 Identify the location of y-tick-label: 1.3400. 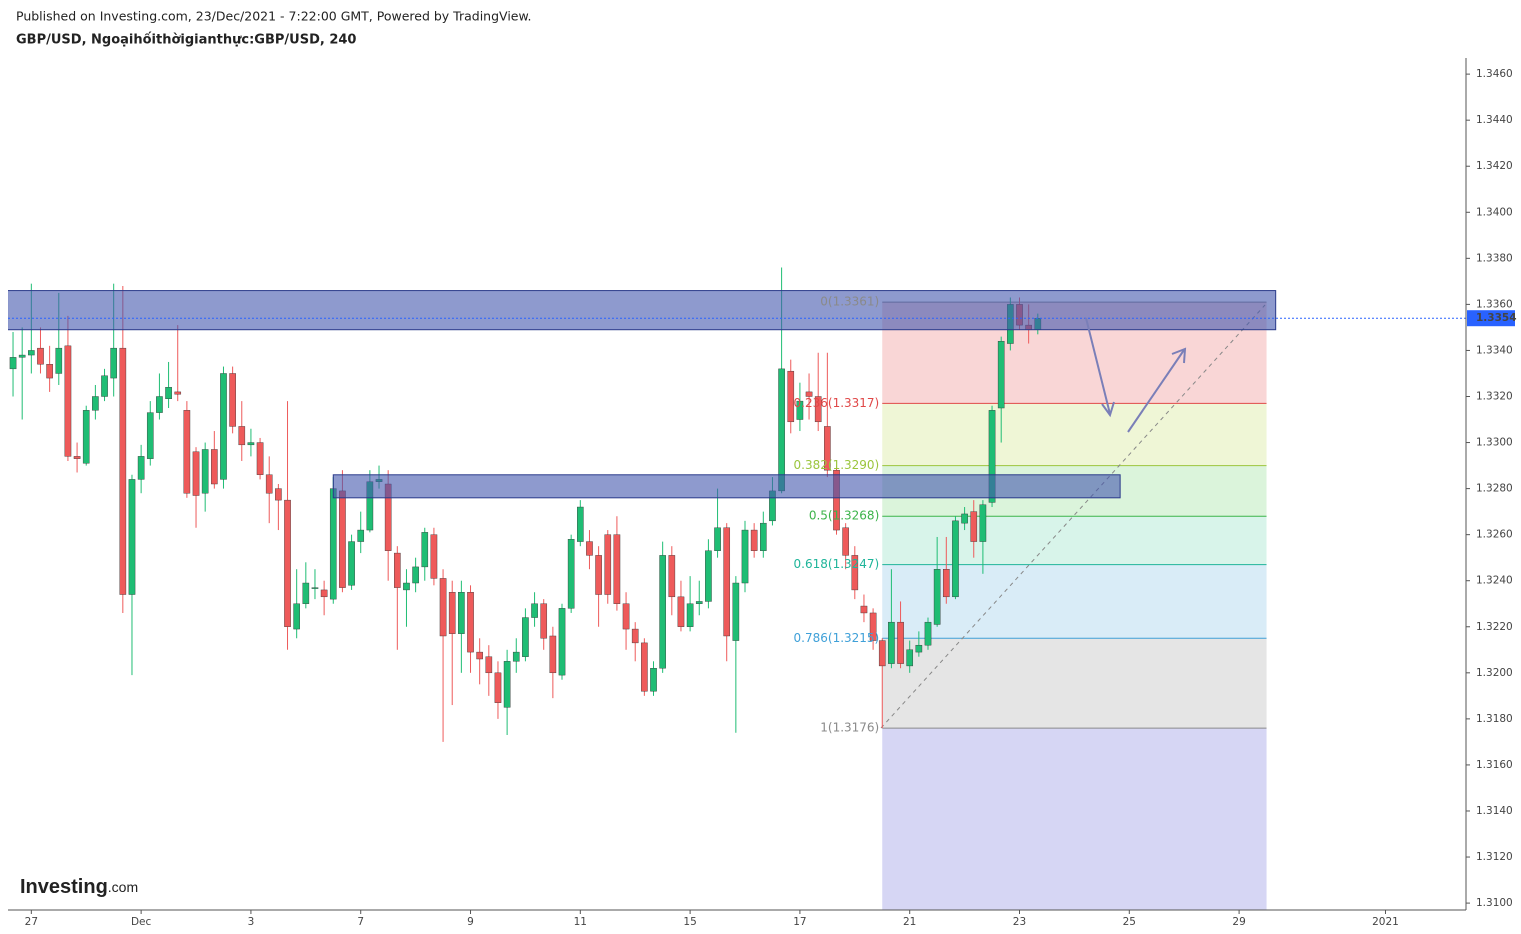
(1494, 212).